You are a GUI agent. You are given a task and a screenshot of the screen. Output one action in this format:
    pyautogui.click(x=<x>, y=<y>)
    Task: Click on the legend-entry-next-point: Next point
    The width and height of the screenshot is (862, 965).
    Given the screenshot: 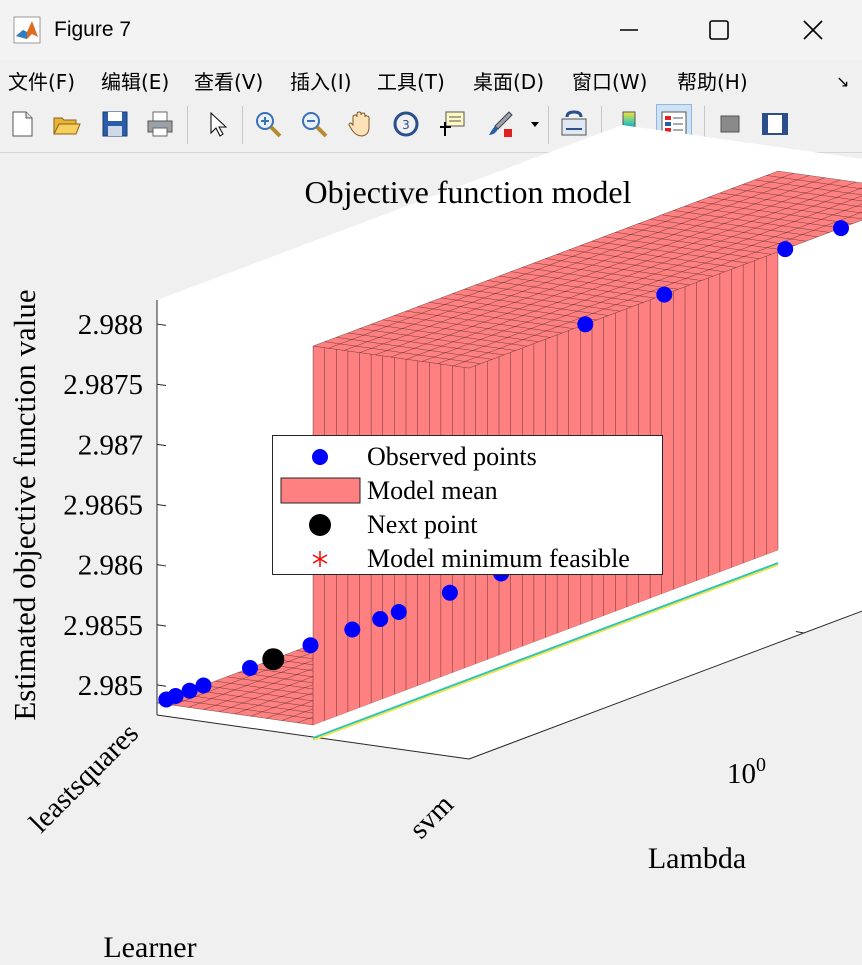 What is the action you would take?
    pyautogui.click(x=467, y=525)
    